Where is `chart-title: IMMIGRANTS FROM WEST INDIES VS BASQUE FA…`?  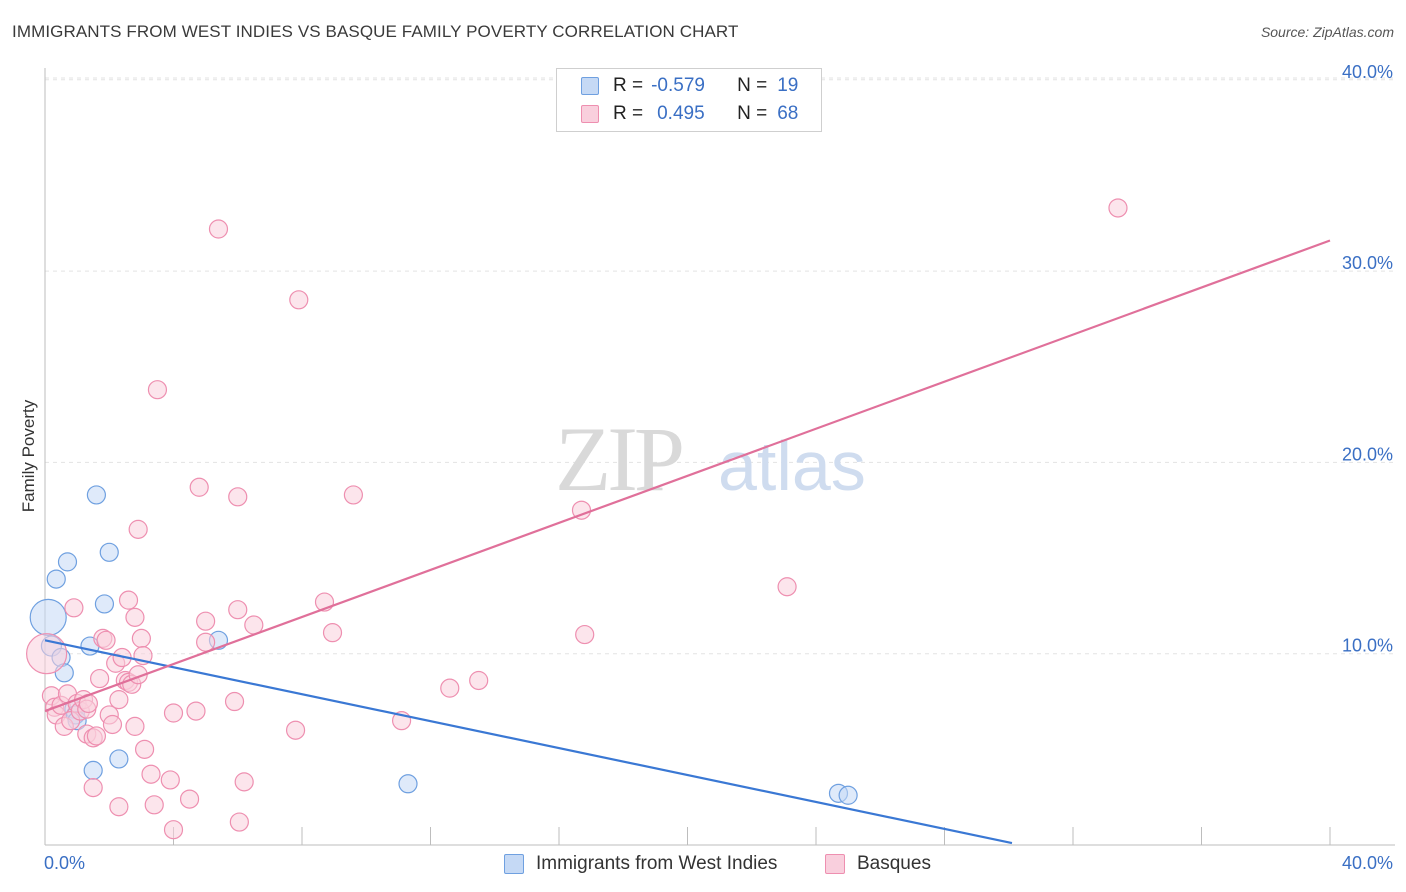
chart-title: IMMIGRANTS FROM WEST INDIES VS BASQUE FA… is located at coordinates (375, 31).